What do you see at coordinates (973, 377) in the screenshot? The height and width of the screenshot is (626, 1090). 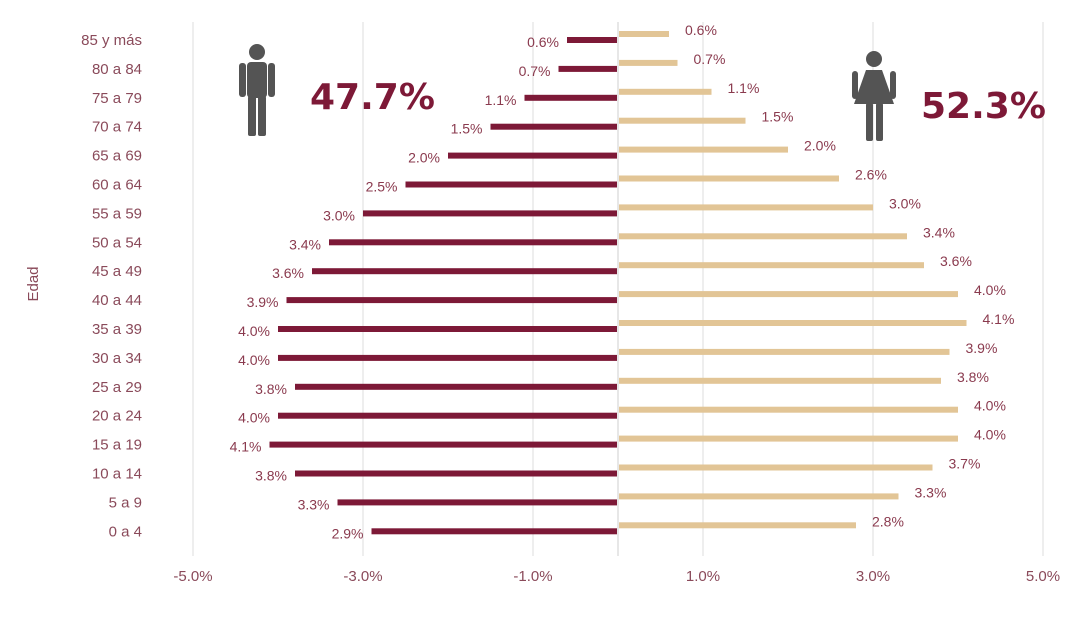 I see `female-value-label: 3.8%` at bounding box center [973, 377].